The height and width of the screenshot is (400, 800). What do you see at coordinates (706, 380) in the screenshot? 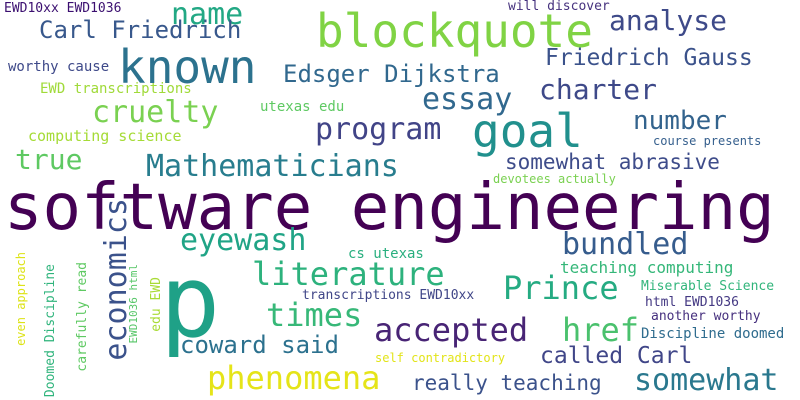
I see `word-somewhat-bottom: somewhat` at bounding box center [706, 380].